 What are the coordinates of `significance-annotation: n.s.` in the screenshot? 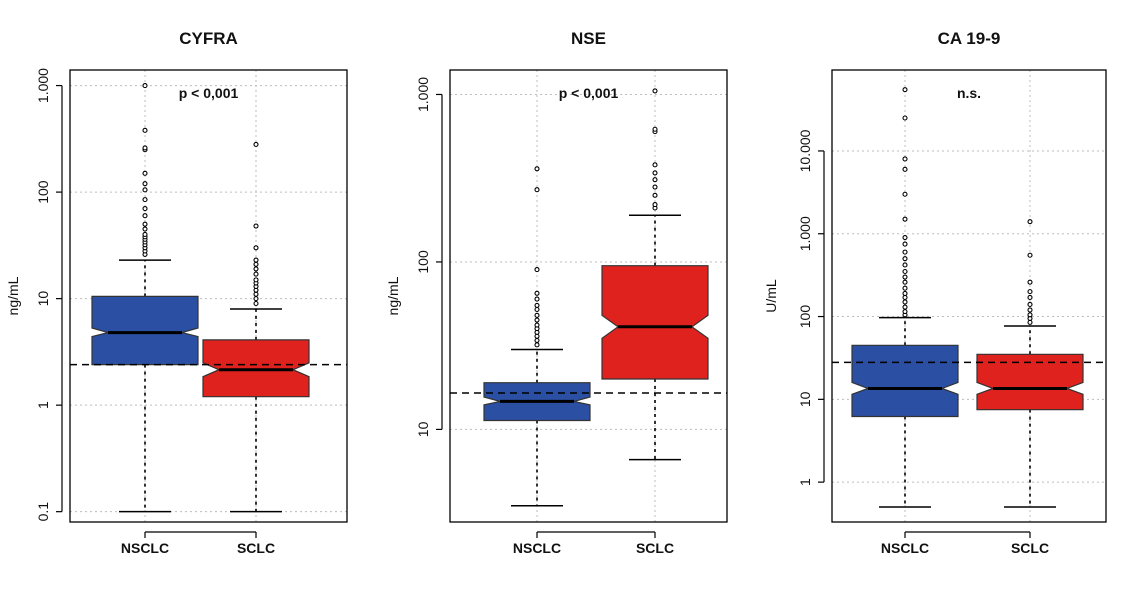 It's located at (969, 93).